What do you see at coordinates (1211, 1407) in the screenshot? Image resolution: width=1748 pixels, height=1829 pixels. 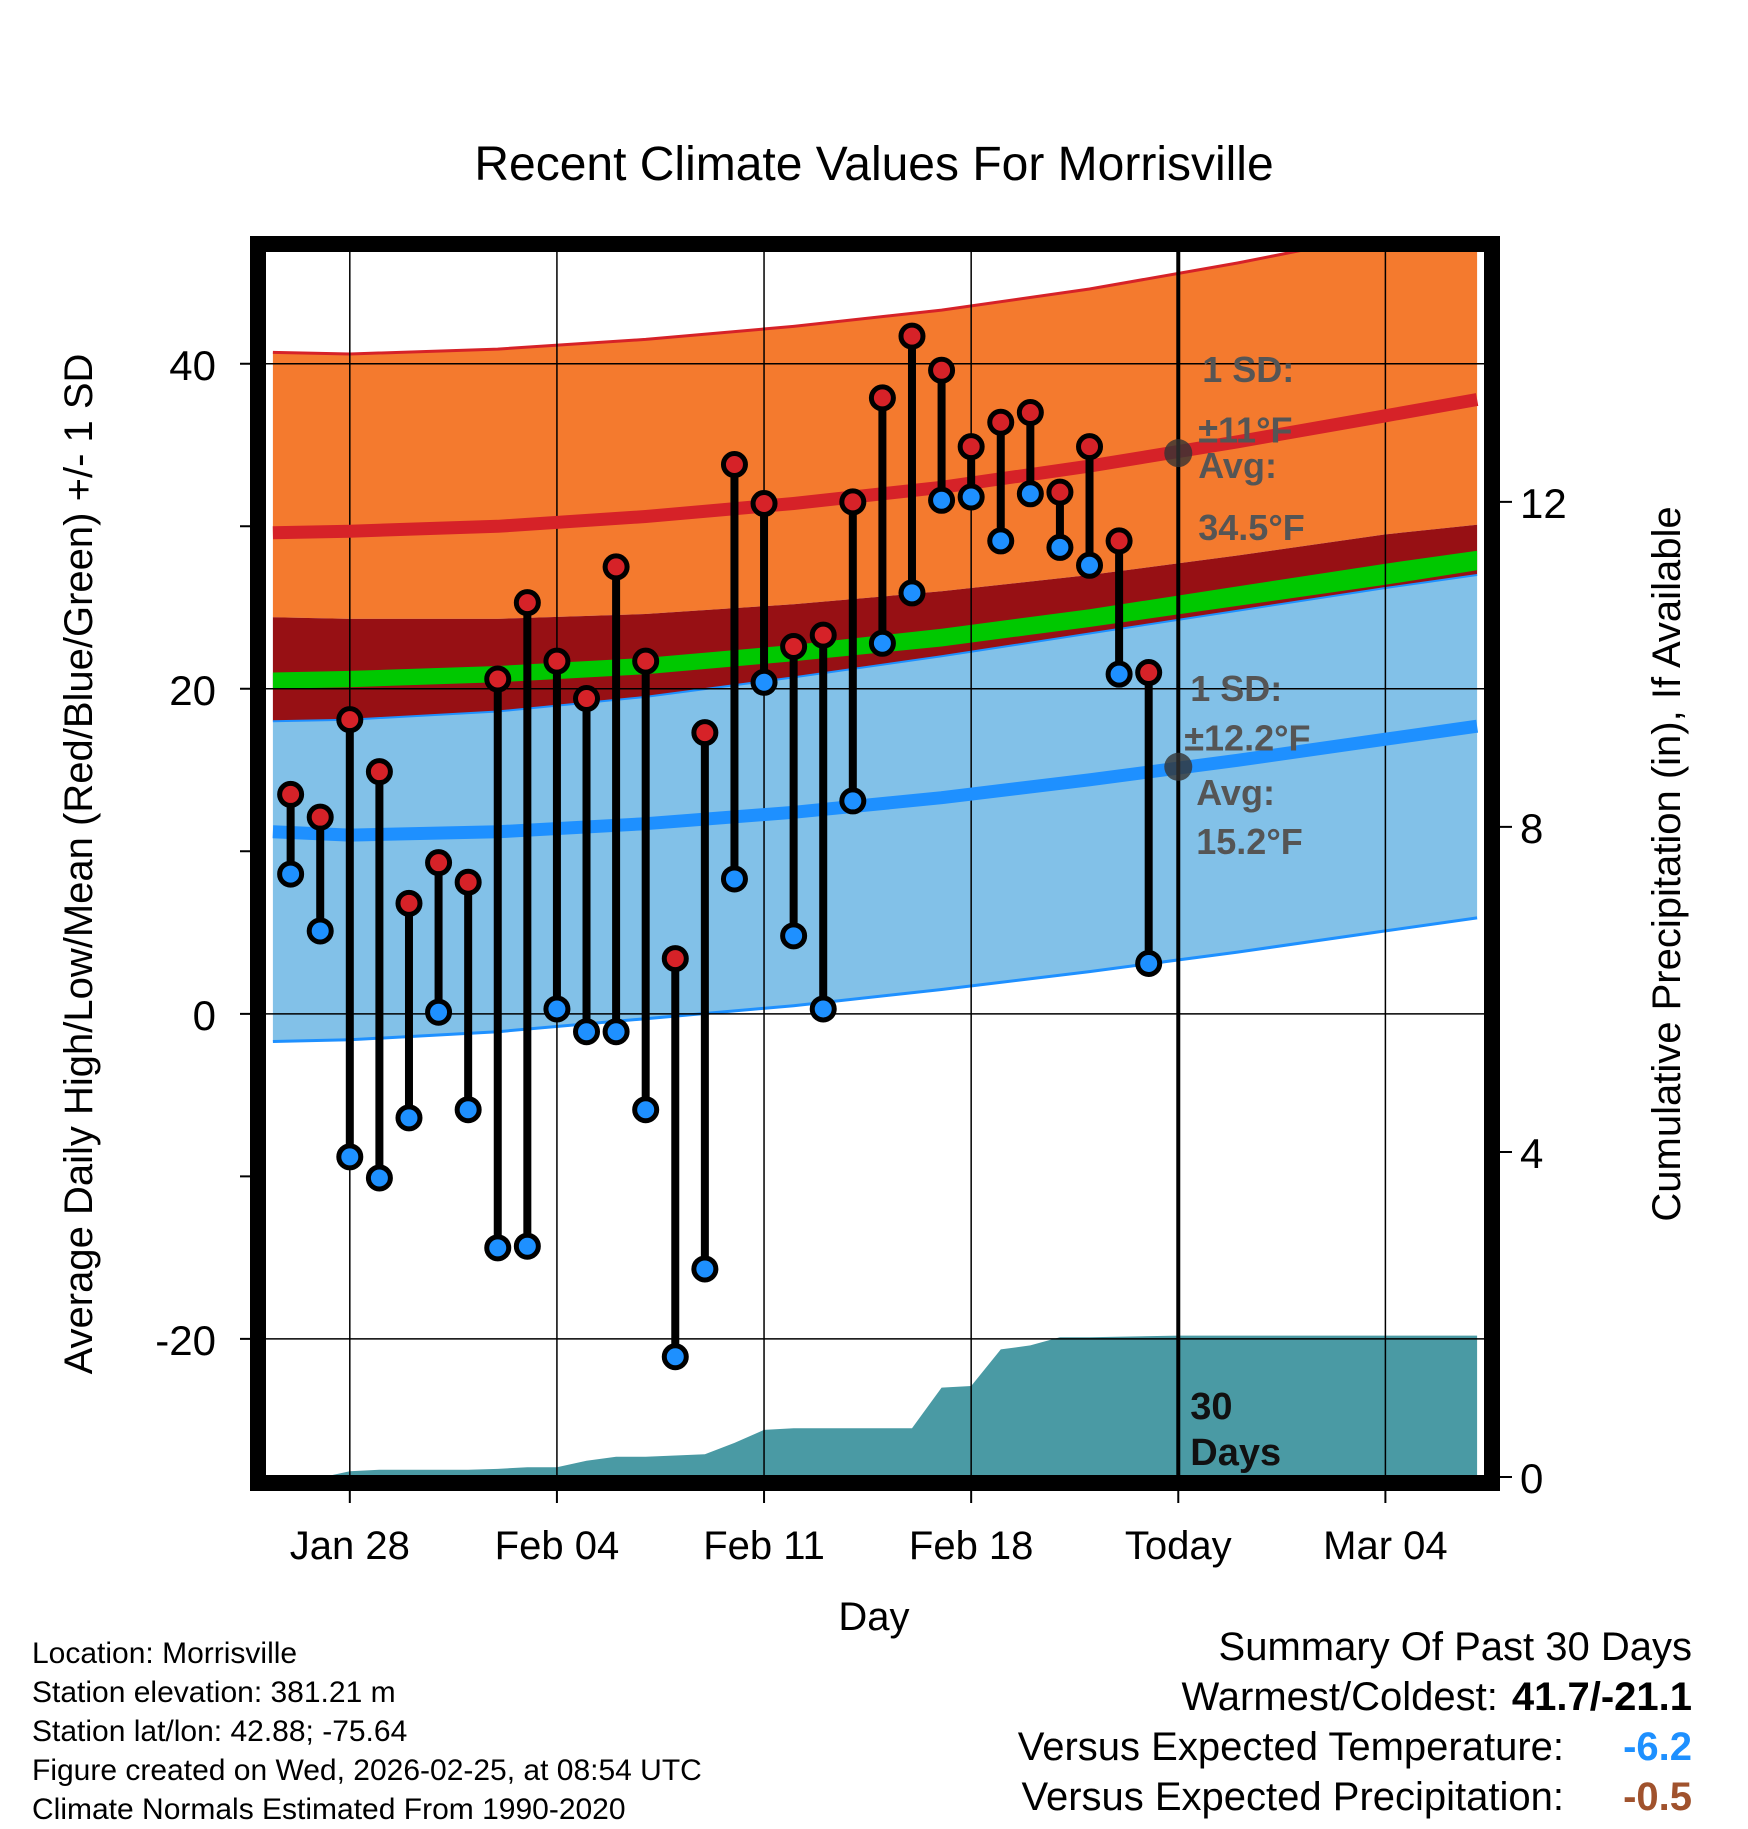 I see `period-count: 30` at bounding box center [1211, 1407].